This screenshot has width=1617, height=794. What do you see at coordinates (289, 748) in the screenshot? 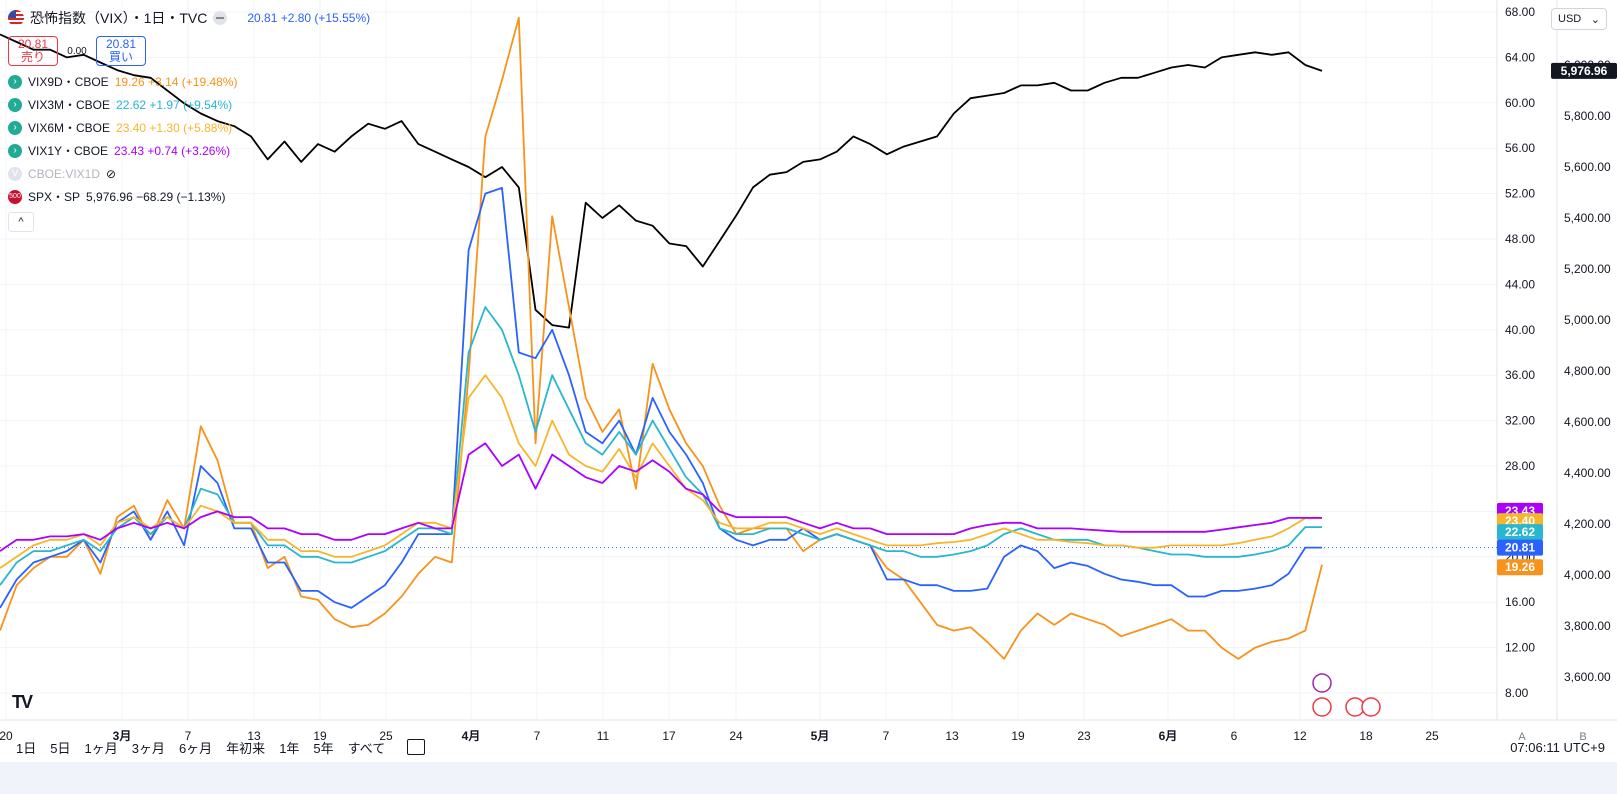
I see `range-1y-button: 1年` at bounding box center [289, 748].